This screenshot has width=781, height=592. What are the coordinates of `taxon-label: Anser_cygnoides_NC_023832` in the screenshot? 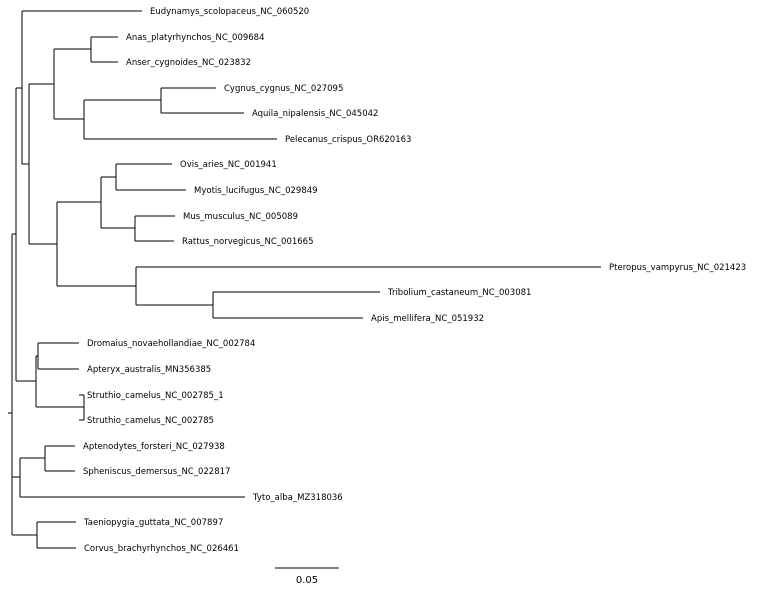 It's located at (188, 63).